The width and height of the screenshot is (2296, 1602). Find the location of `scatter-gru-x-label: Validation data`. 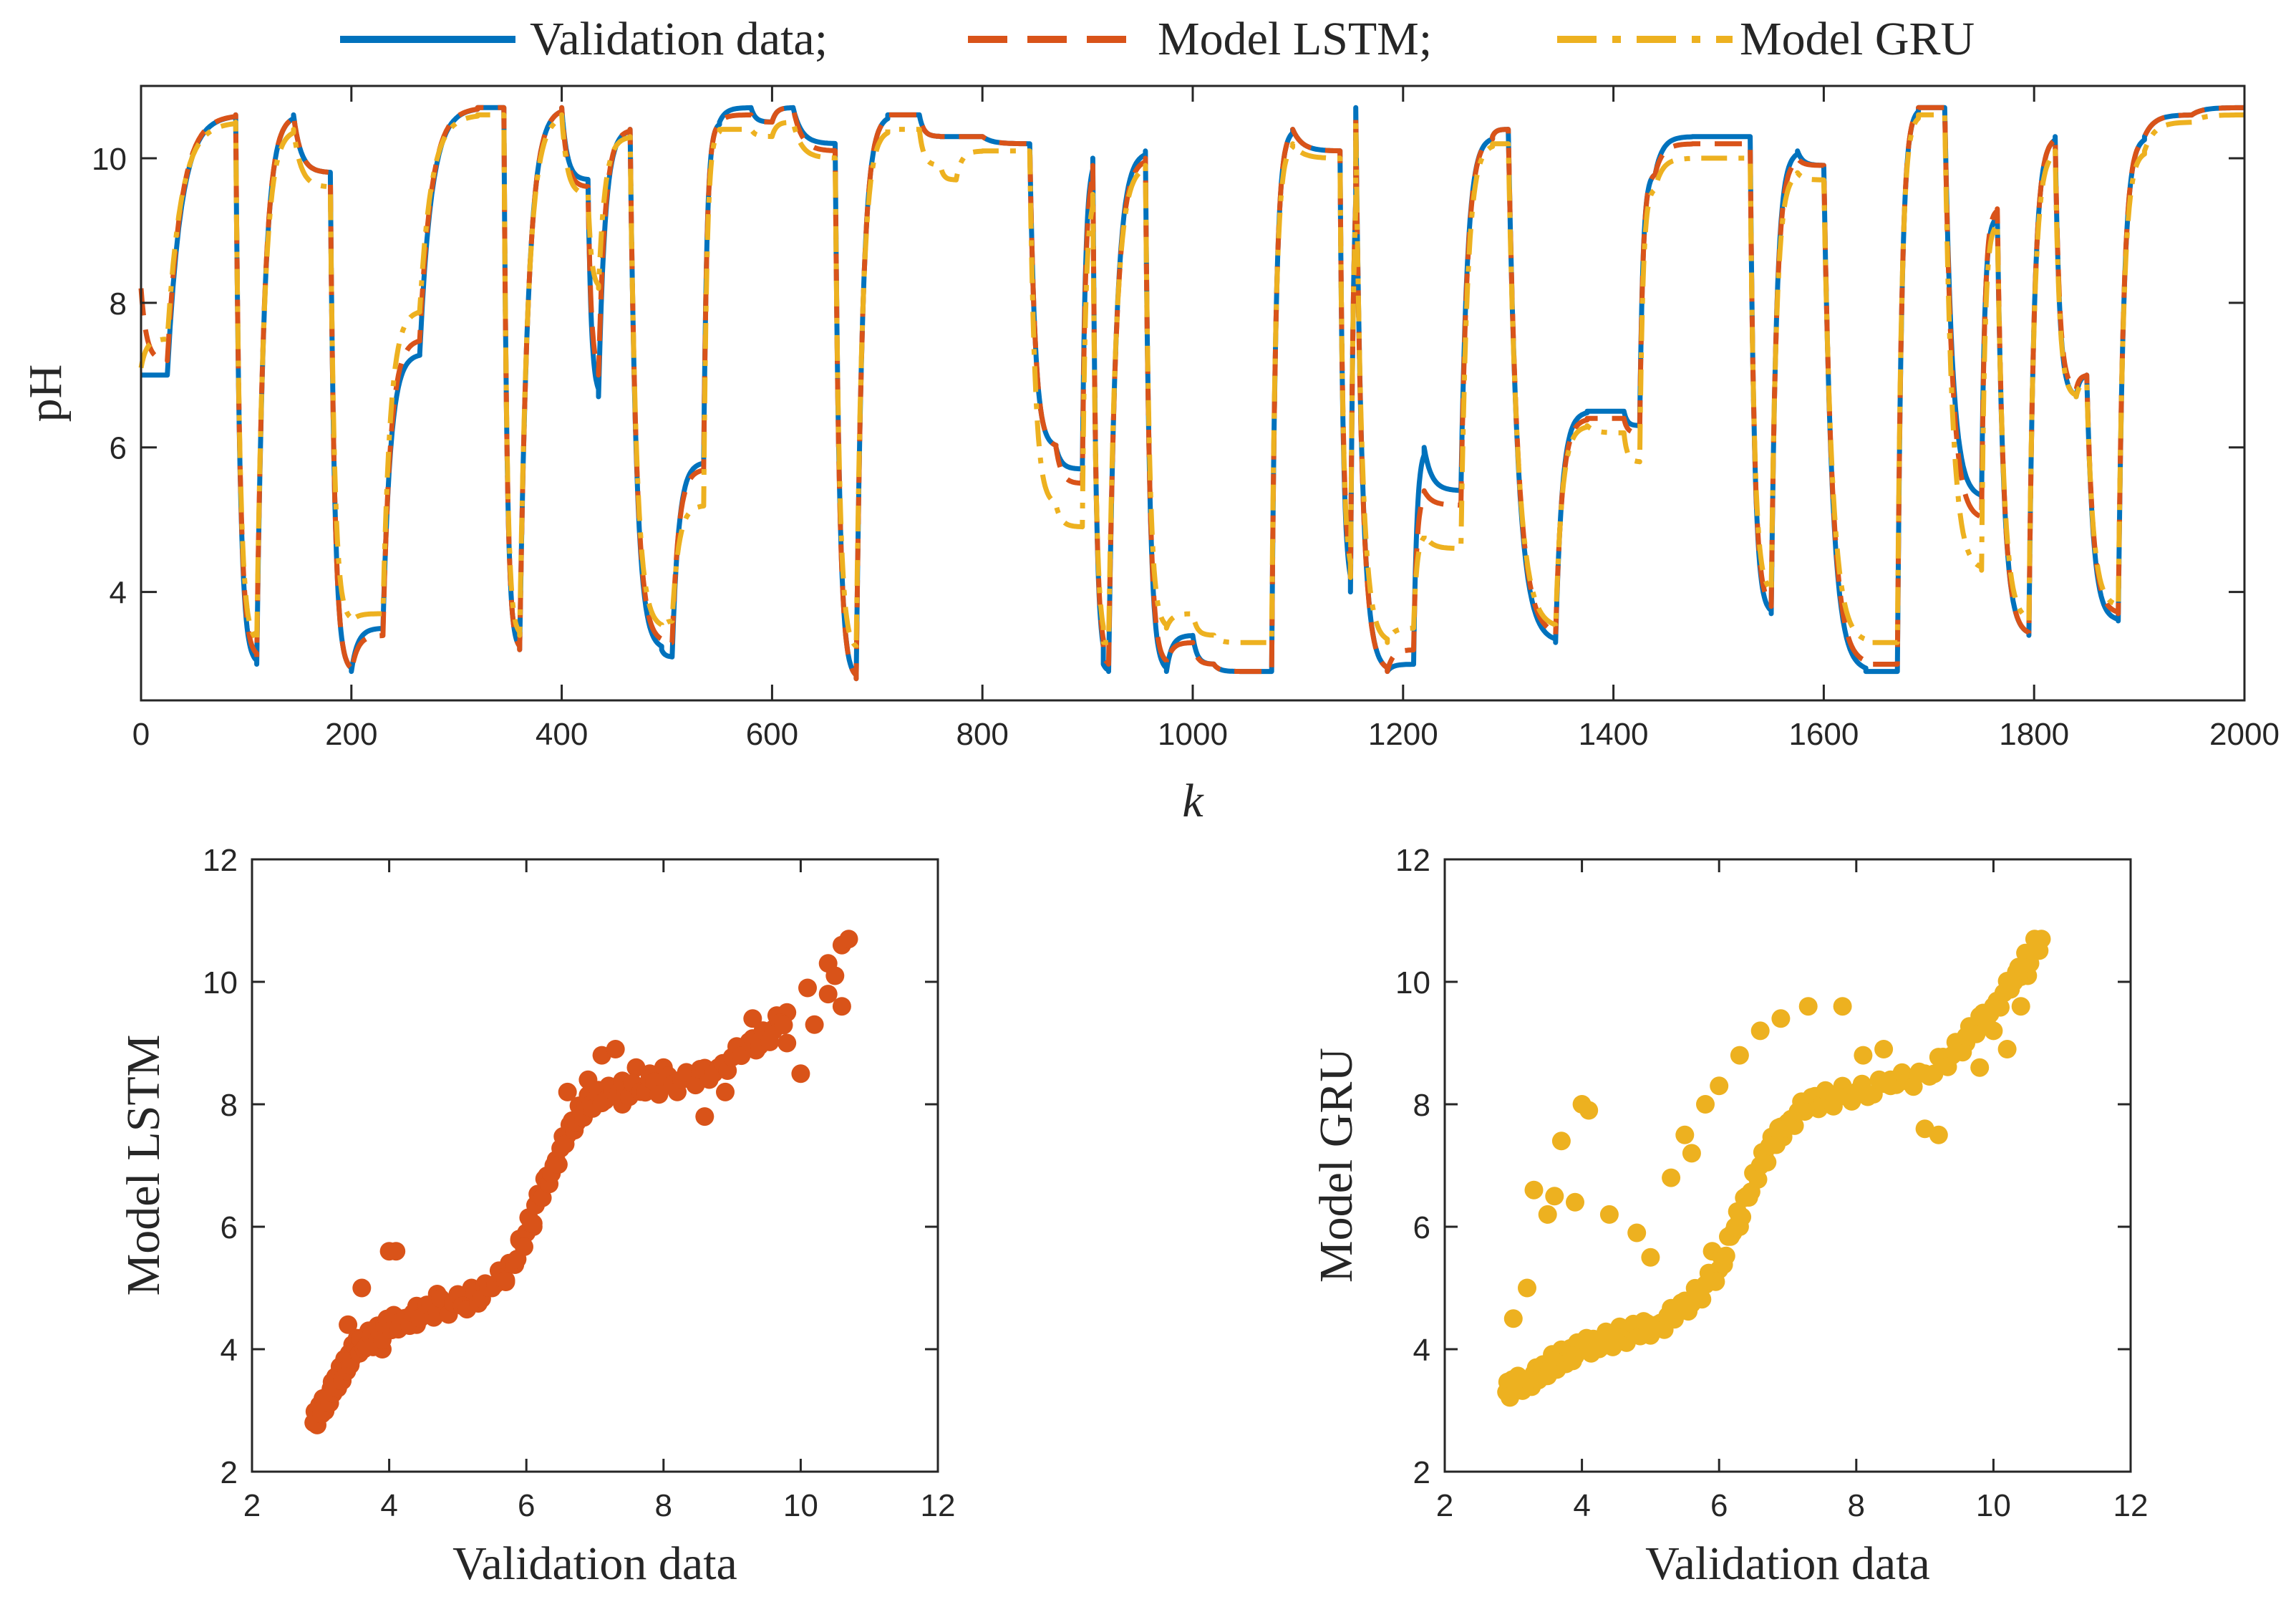

scatter-gru-x-label: Validation data is located at coordinates (1787, 1564).